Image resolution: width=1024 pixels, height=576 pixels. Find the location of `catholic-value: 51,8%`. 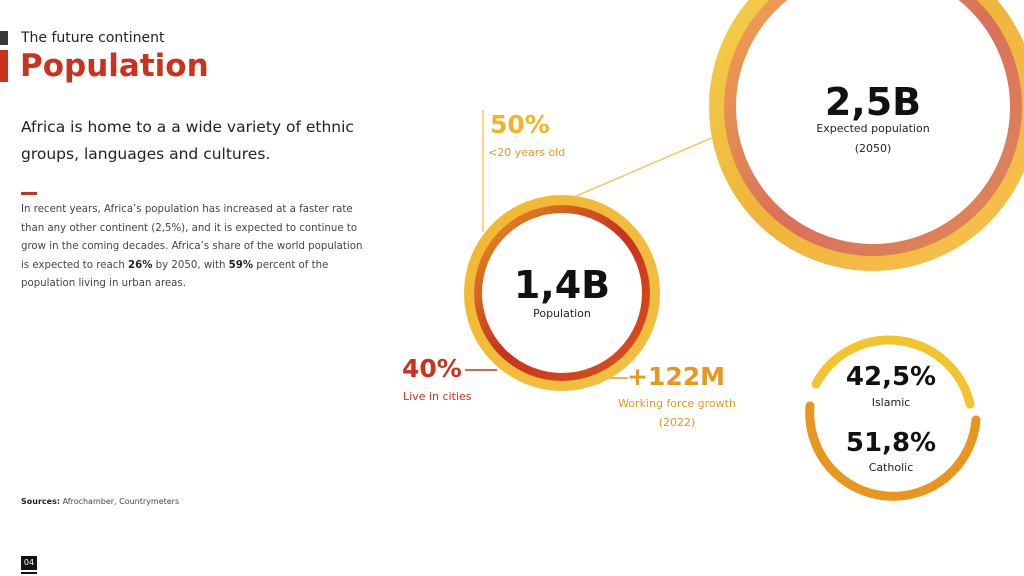

catholic-value: 51,8% is located at coordinates (891, 443).